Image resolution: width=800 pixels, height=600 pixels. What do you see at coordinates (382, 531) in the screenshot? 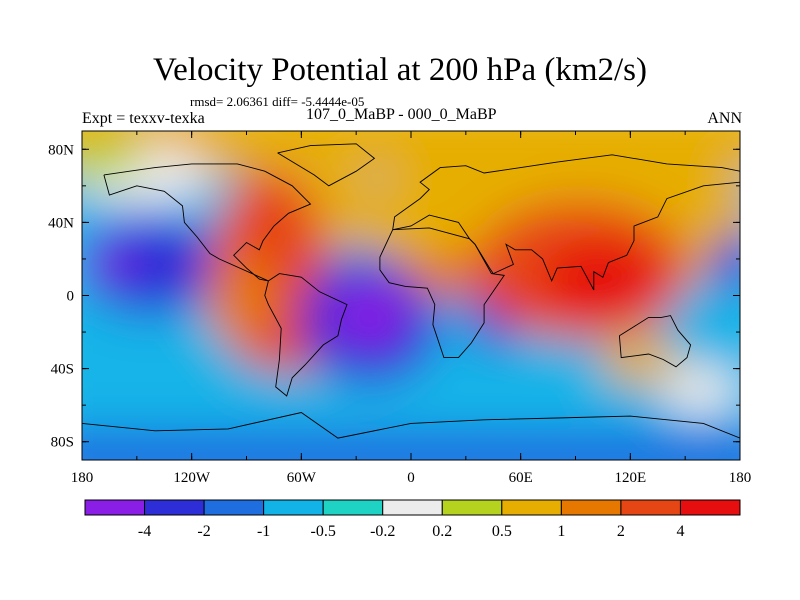
I see `colorbar-label: -0.2` at bounding box center [382, 531].